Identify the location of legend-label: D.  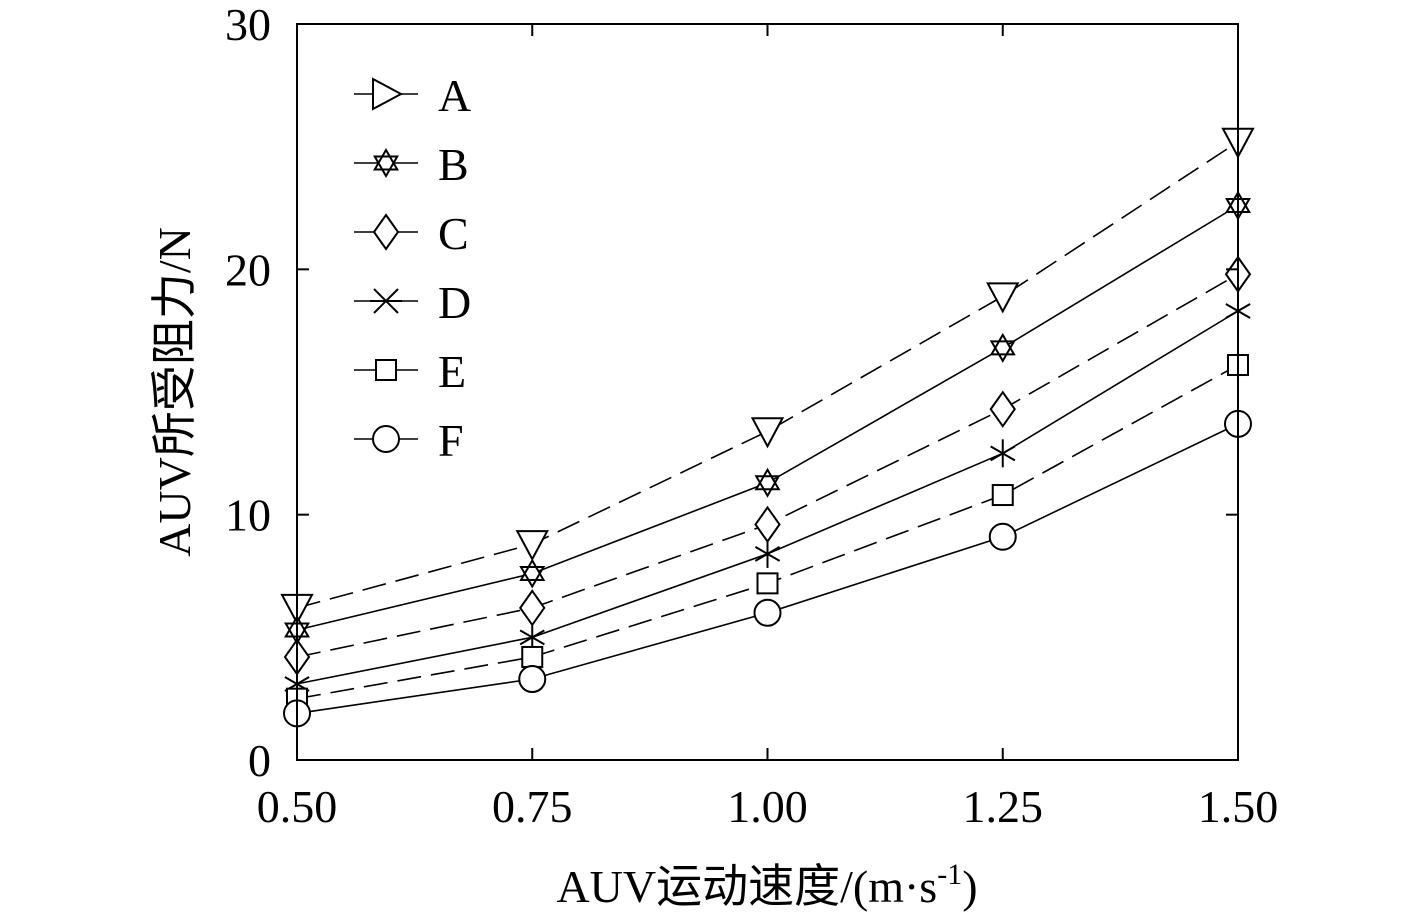
(454, 302).